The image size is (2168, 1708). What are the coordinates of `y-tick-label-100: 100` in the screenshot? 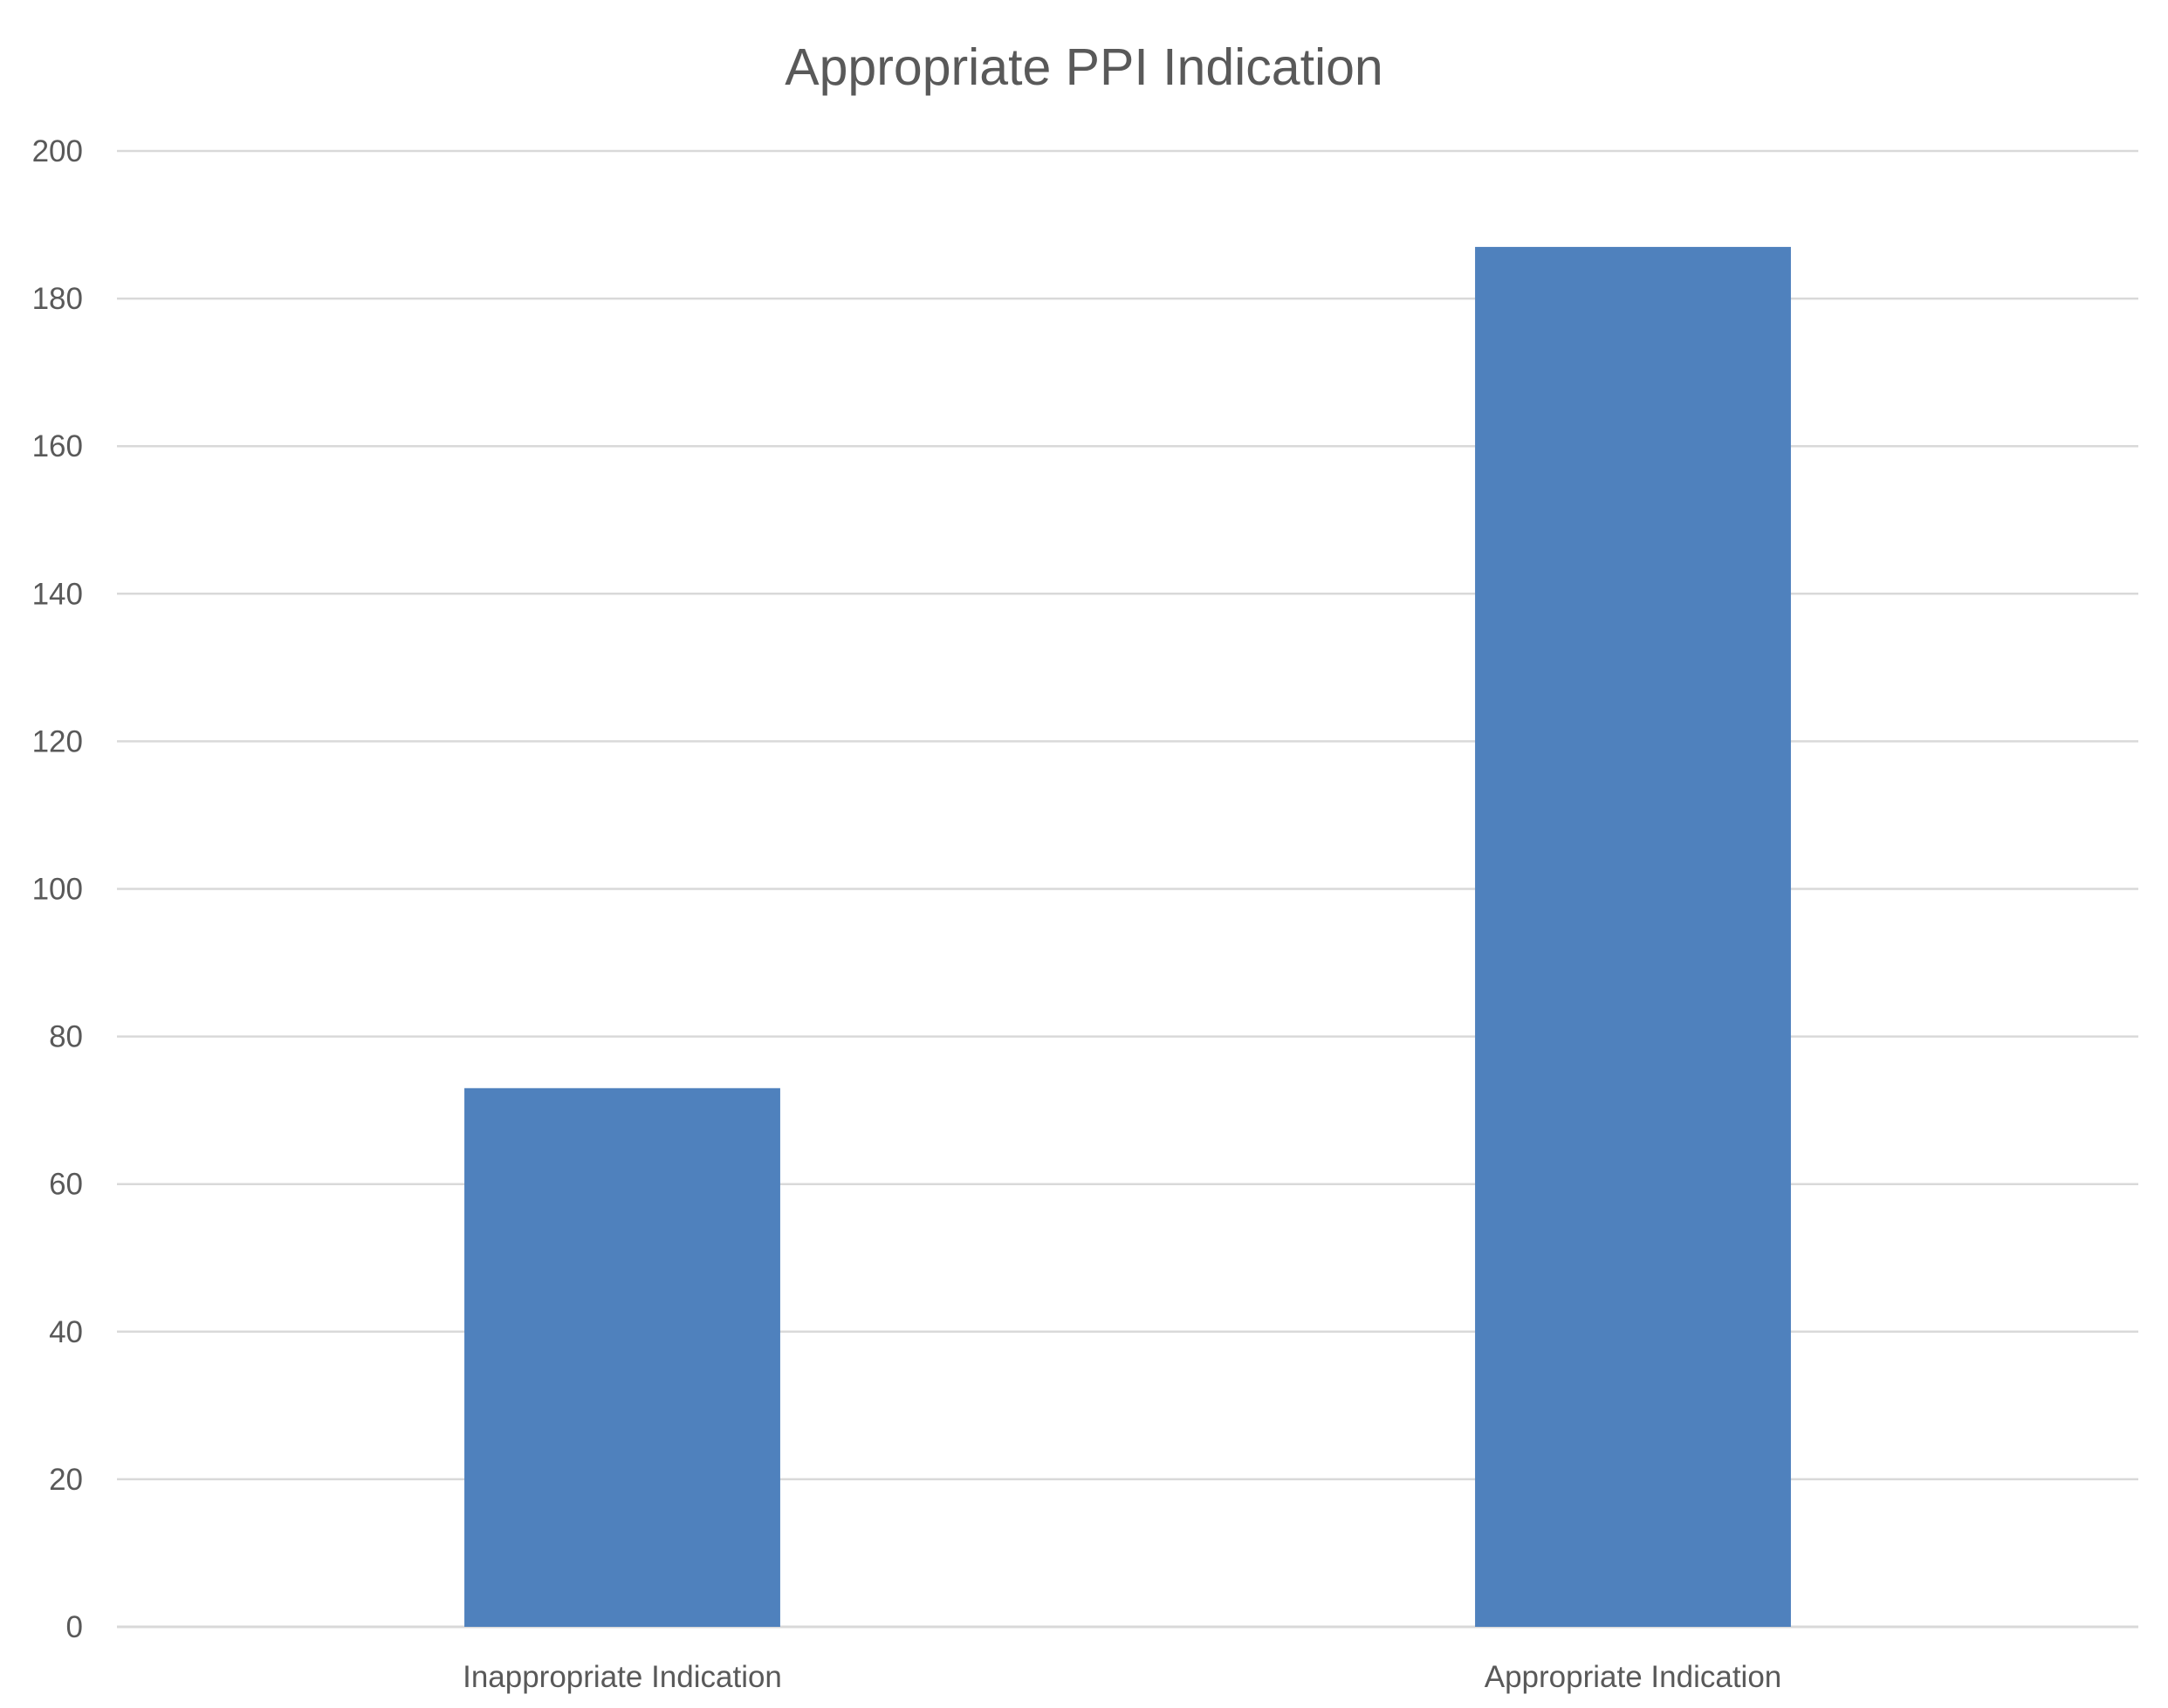 It's located at (57, 890).